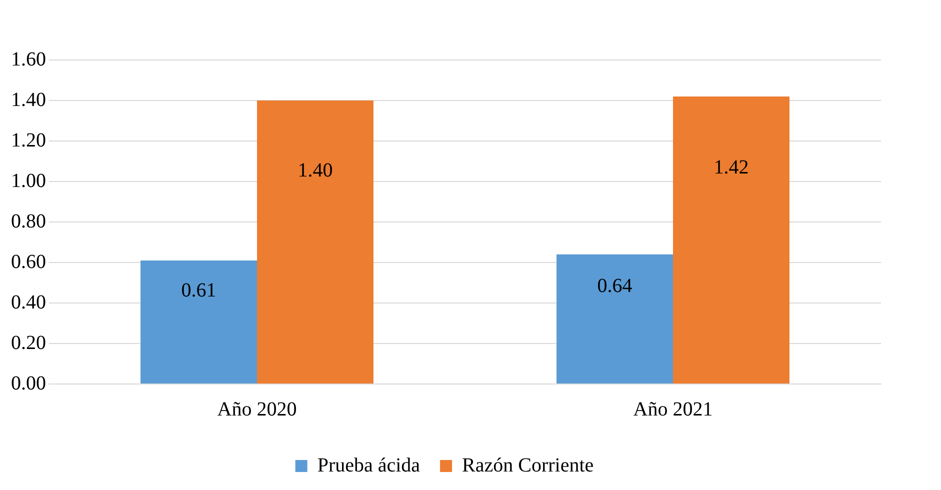  What do you see at coordinates (731, 167) in the screenshot?
I see `data-label: 1.42` at bounding box center [731, 167].